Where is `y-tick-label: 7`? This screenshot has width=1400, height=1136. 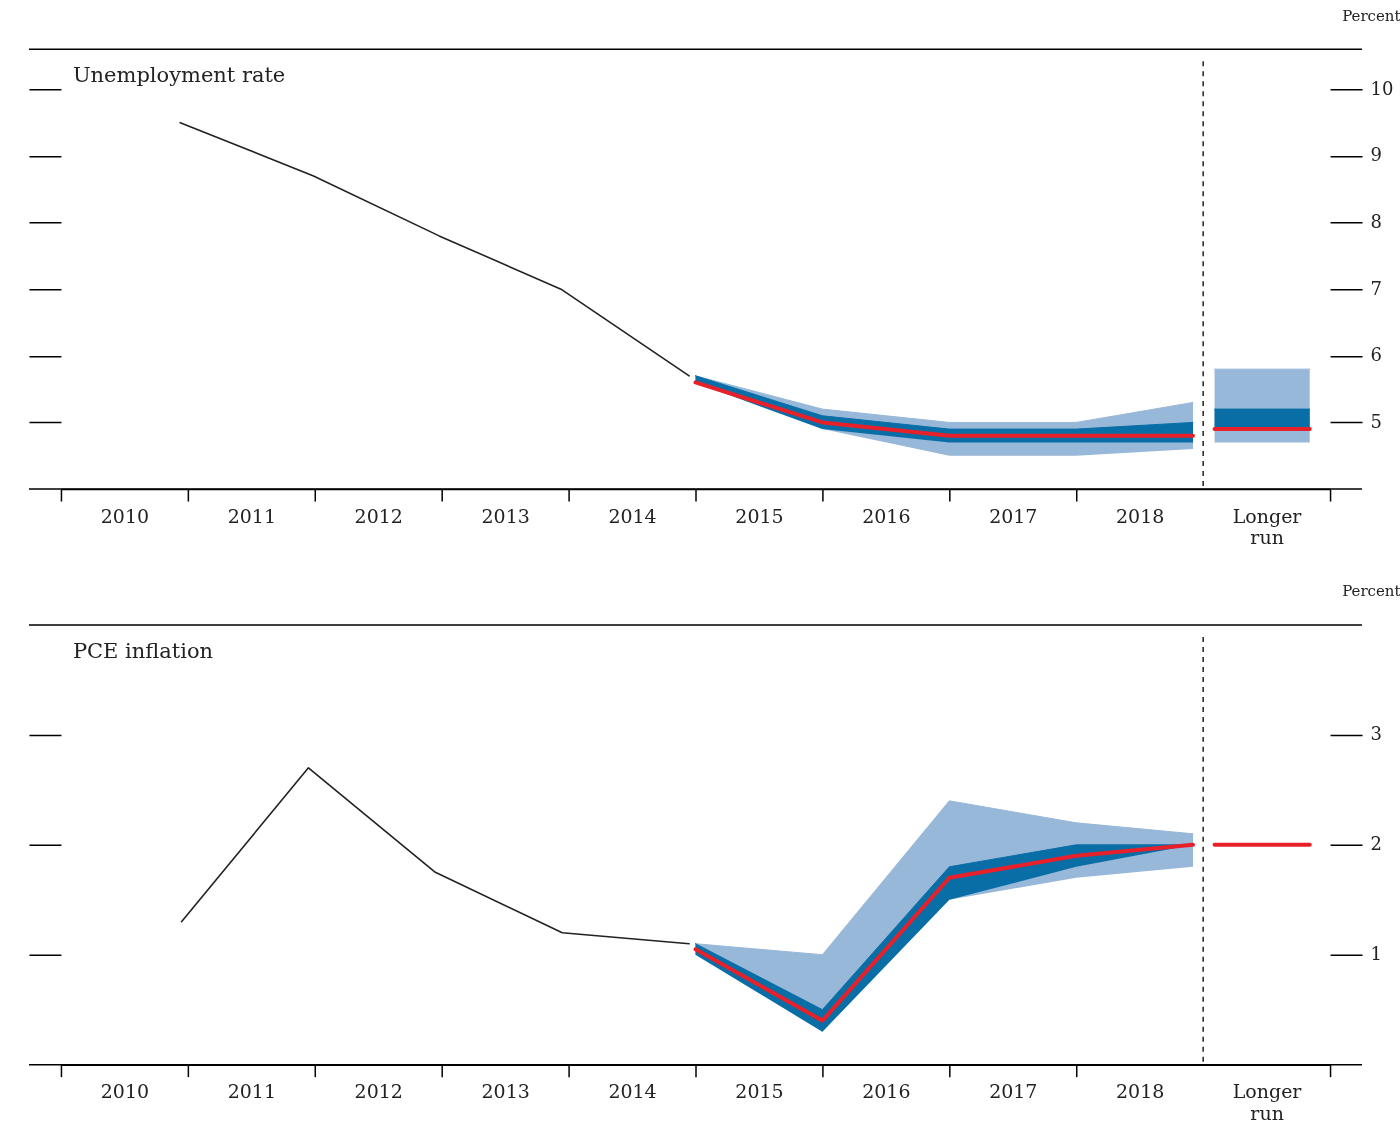
y-tick-label: 7 is located at coordinates (1376, 288).